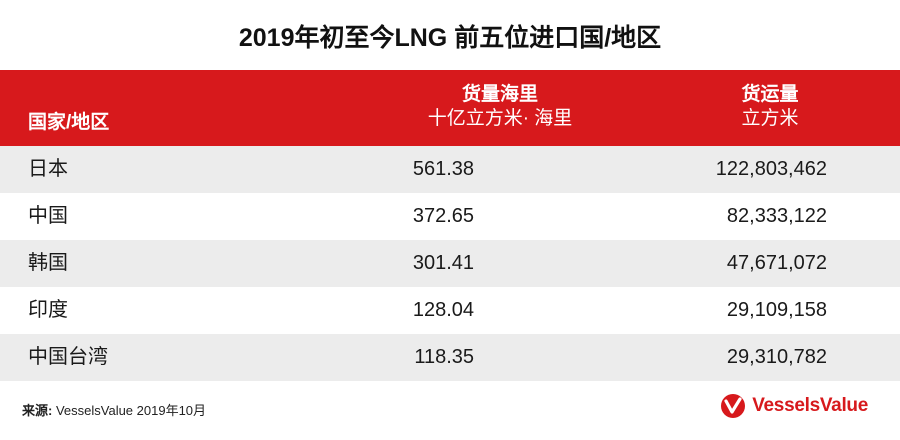 The height and width of the screenshot is (440, 900). I want to click on vesselsvalue-logo-icon, so click(733, 406).